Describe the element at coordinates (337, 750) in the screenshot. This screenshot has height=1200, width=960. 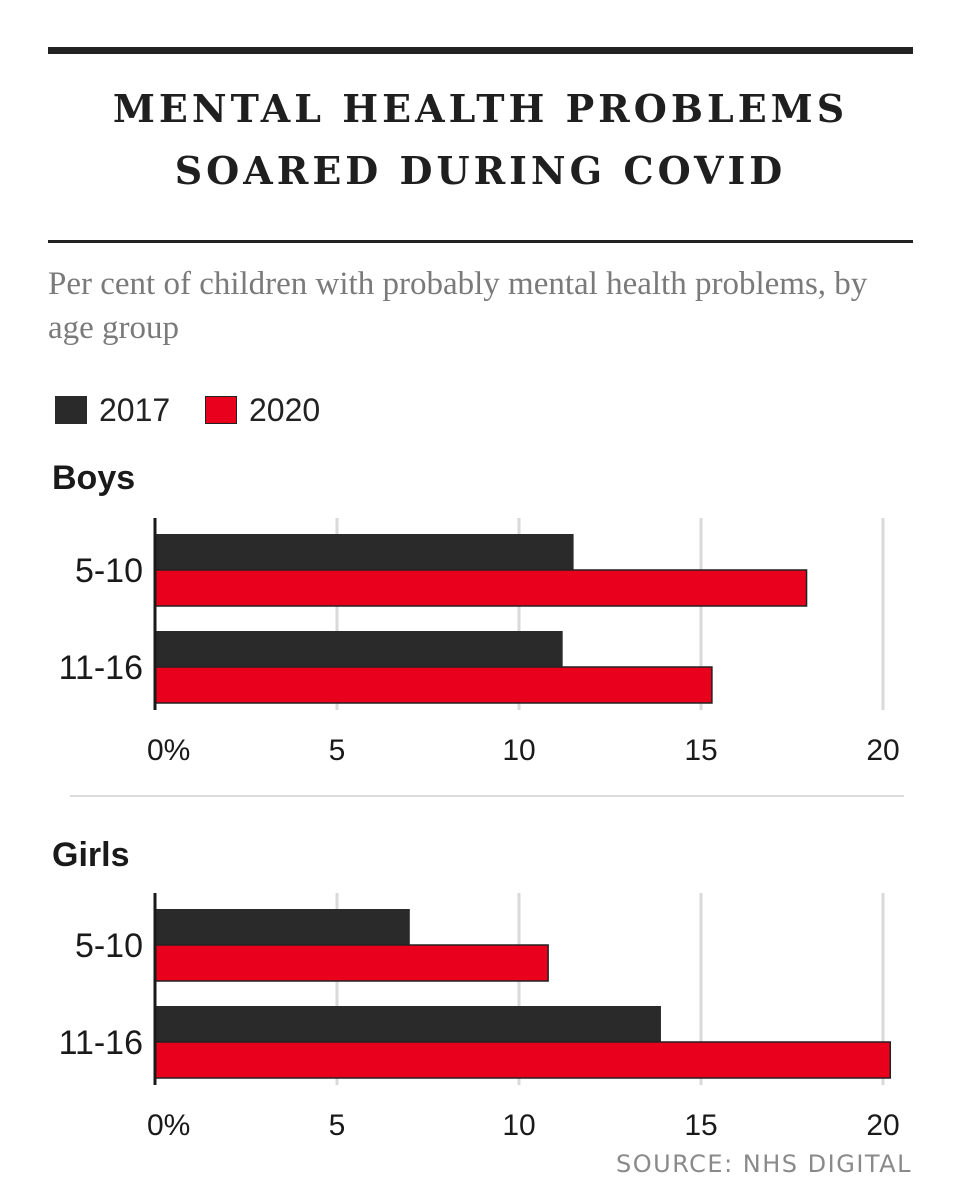
I see `boys-tick-label: 5` at that location.